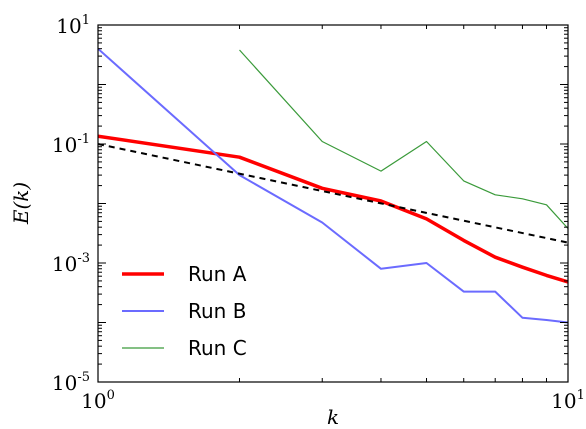 Image resolution: width=586 pixels, height=429 pixels. I want to click on y-tick-label: 10¹, so click(73, 25).